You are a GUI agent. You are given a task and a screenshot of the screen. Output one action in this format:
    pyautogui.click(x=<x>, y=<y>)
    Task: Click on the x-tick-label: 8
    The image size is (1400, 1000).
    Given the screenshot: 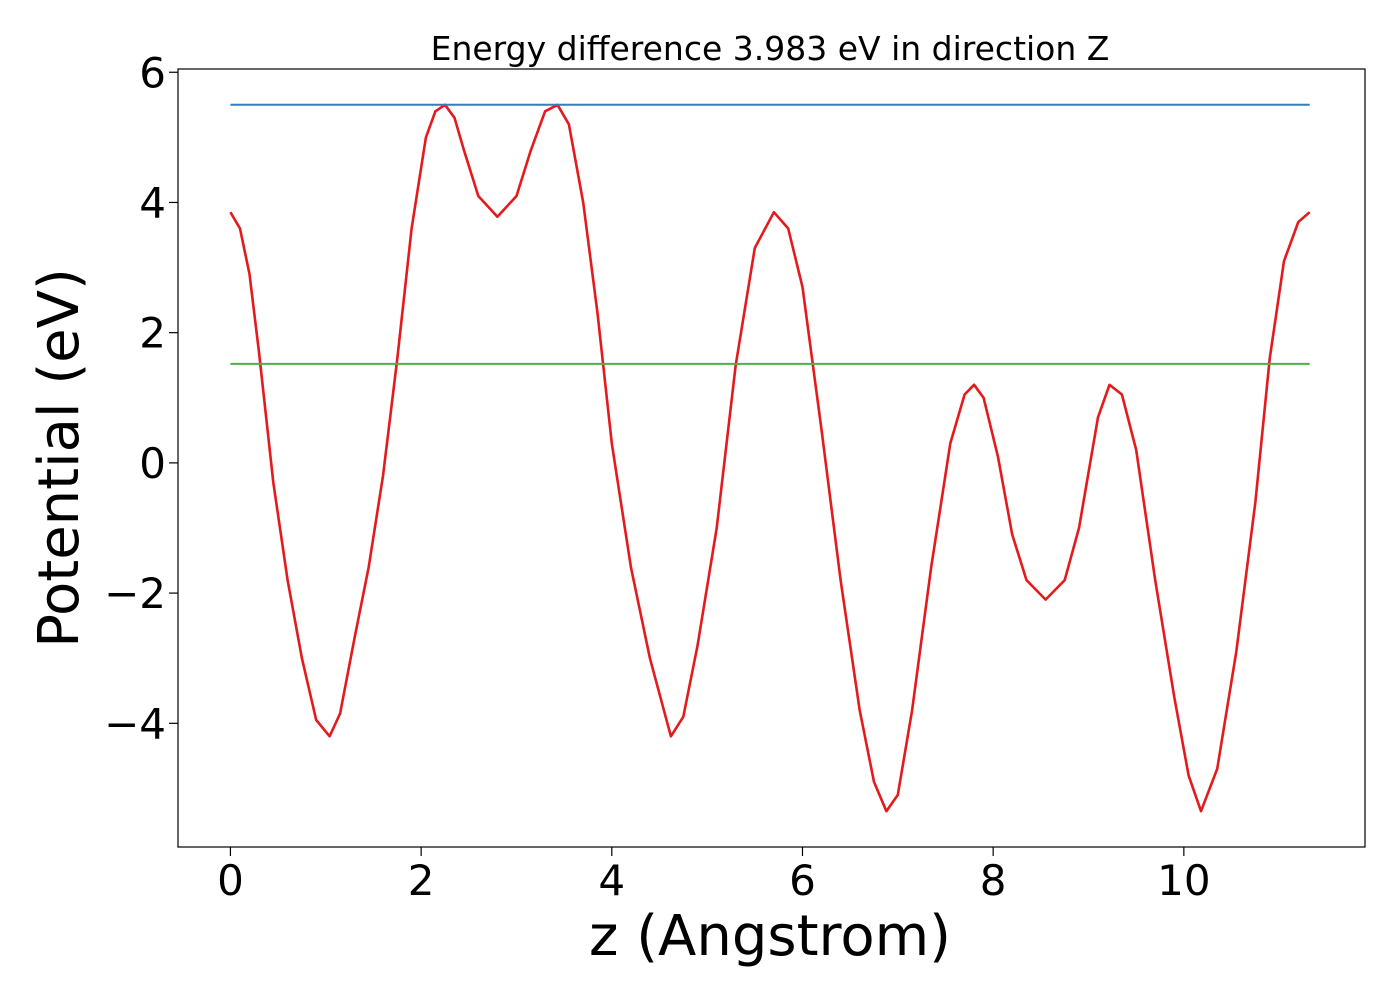 What is the action you would take?
    pyautogui.click(x=993, y=880)
    